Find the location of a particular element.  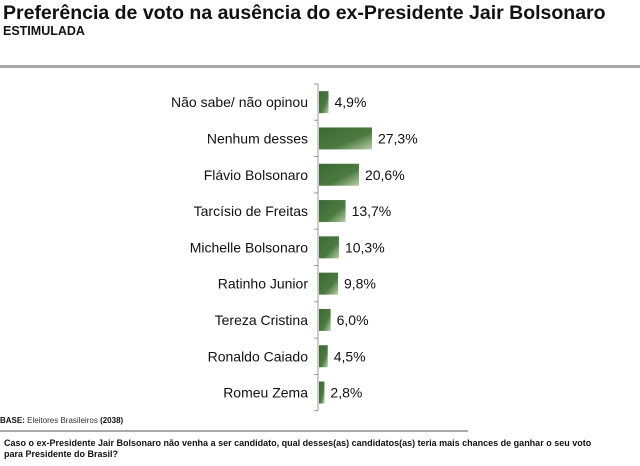

category-label: Romeu Zema is located at coordinates (265, 393).